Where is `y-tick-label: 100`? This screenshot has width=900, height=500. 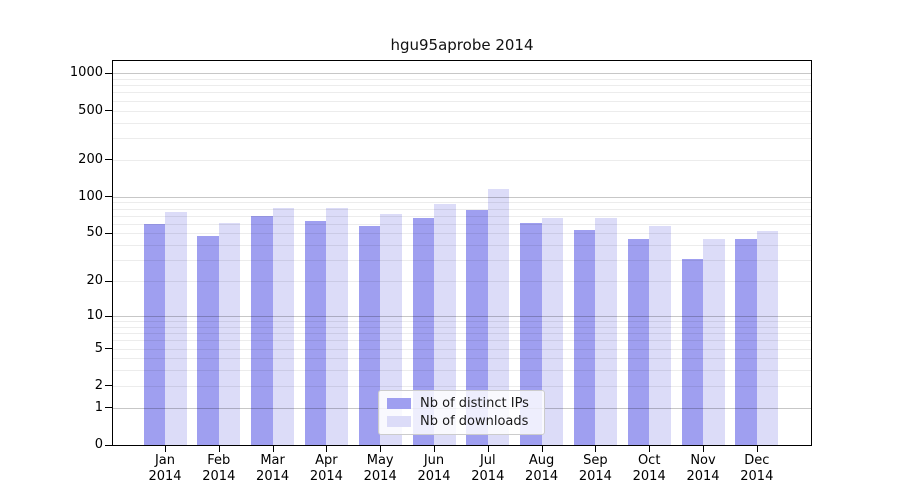
y-tick-label: 100 is located at coordinates (90, 196).